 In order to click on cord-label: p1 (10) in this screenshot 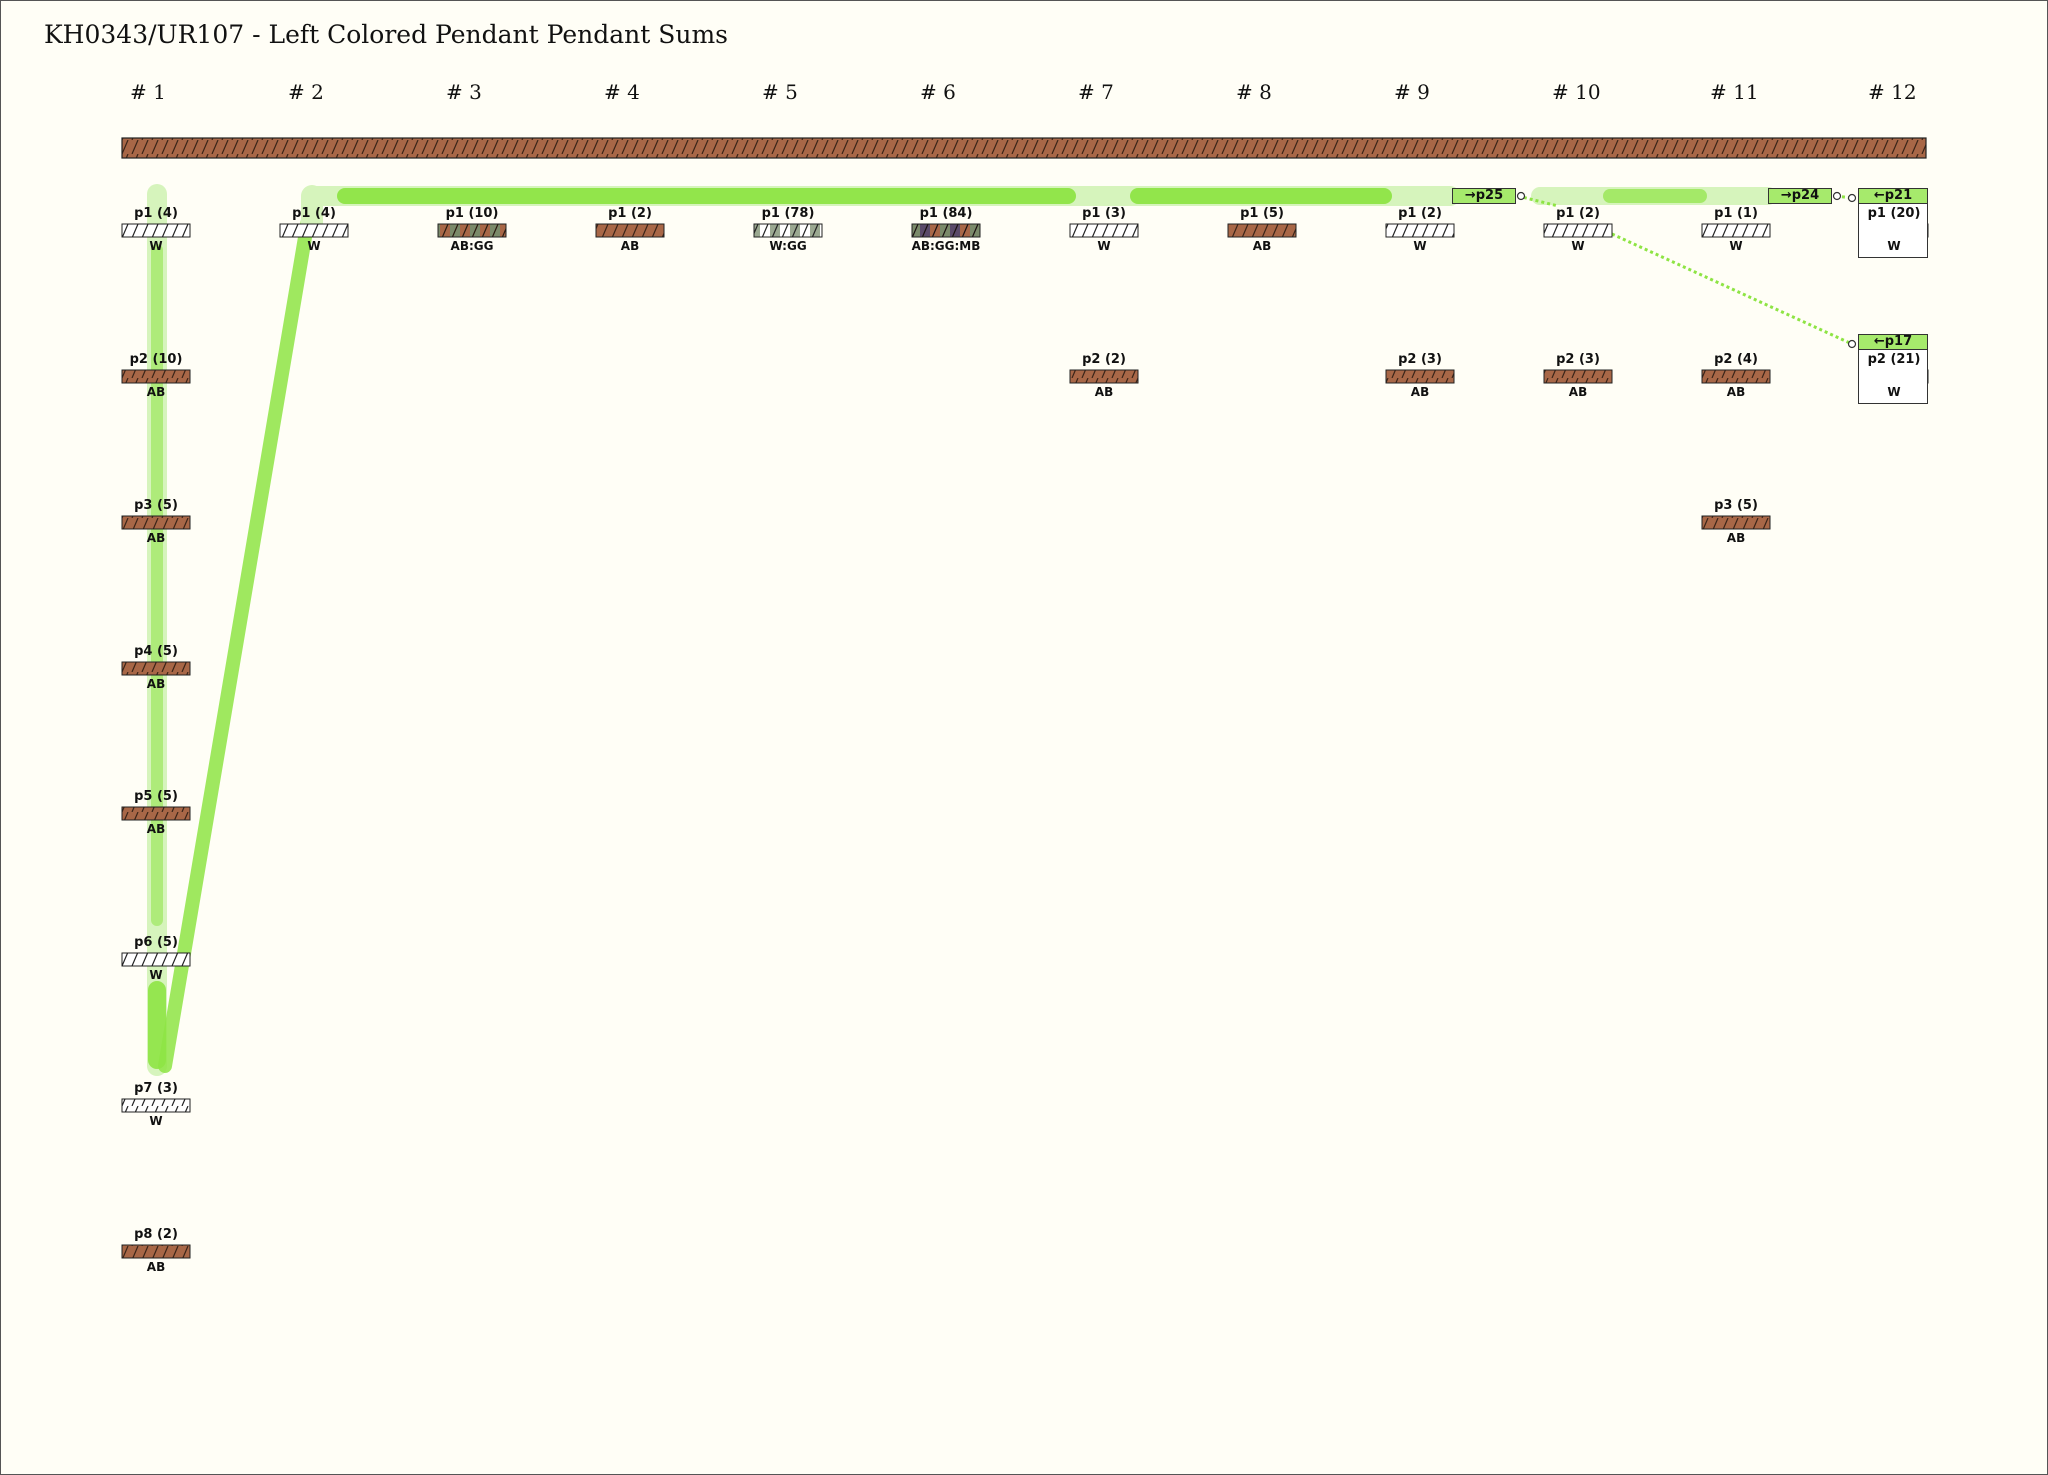, I will do `click(472, 213)`.